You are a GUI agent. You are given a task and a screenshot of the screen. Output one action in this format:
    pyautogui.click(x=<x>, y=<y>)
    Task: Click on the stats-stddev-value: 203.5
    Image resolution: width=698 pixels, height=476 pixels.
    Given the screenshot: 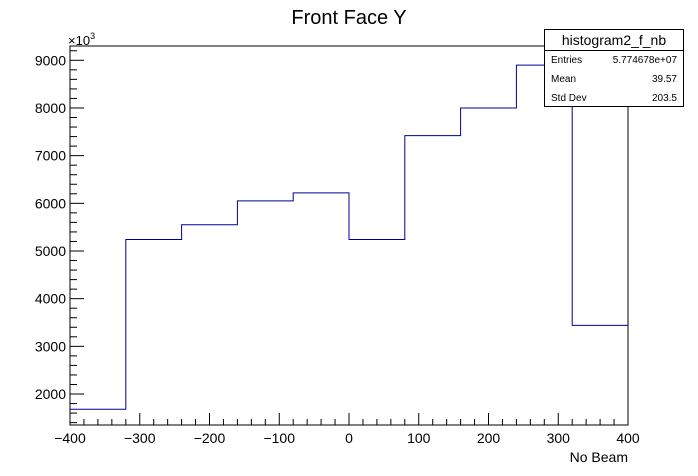 What is the action you would take?
    pyautogui.click(x=664, y=98)
    